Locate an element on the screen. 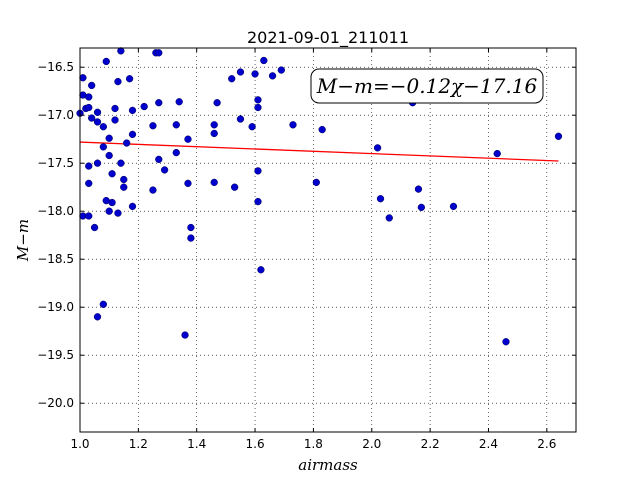 The image size is (640, 480). x-axis-label: airmass is located at coordinates (328, 465).